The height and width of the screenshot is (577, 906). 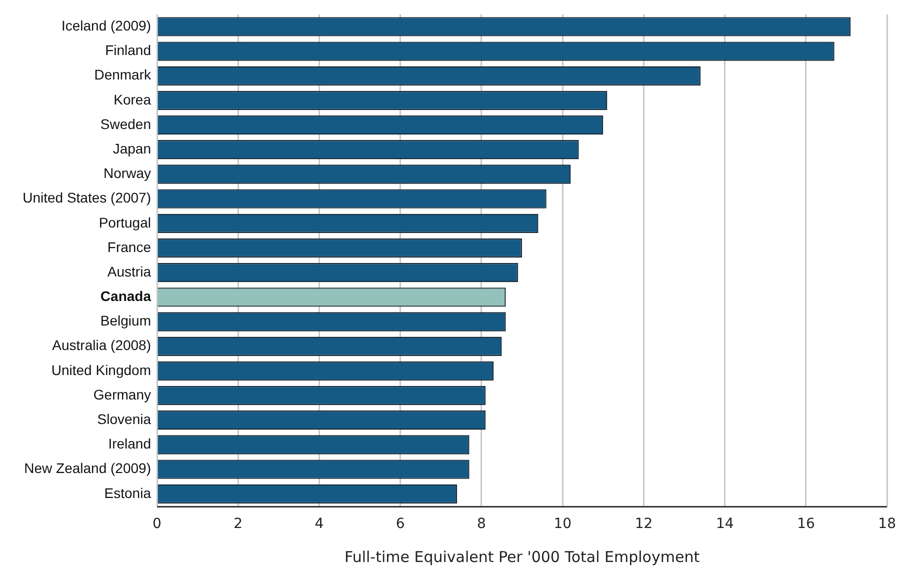 What do you see at coordinates (129, 444) in the screenshot?
I see `y-tick-label: Ireland` at bounding box center [129, 444].